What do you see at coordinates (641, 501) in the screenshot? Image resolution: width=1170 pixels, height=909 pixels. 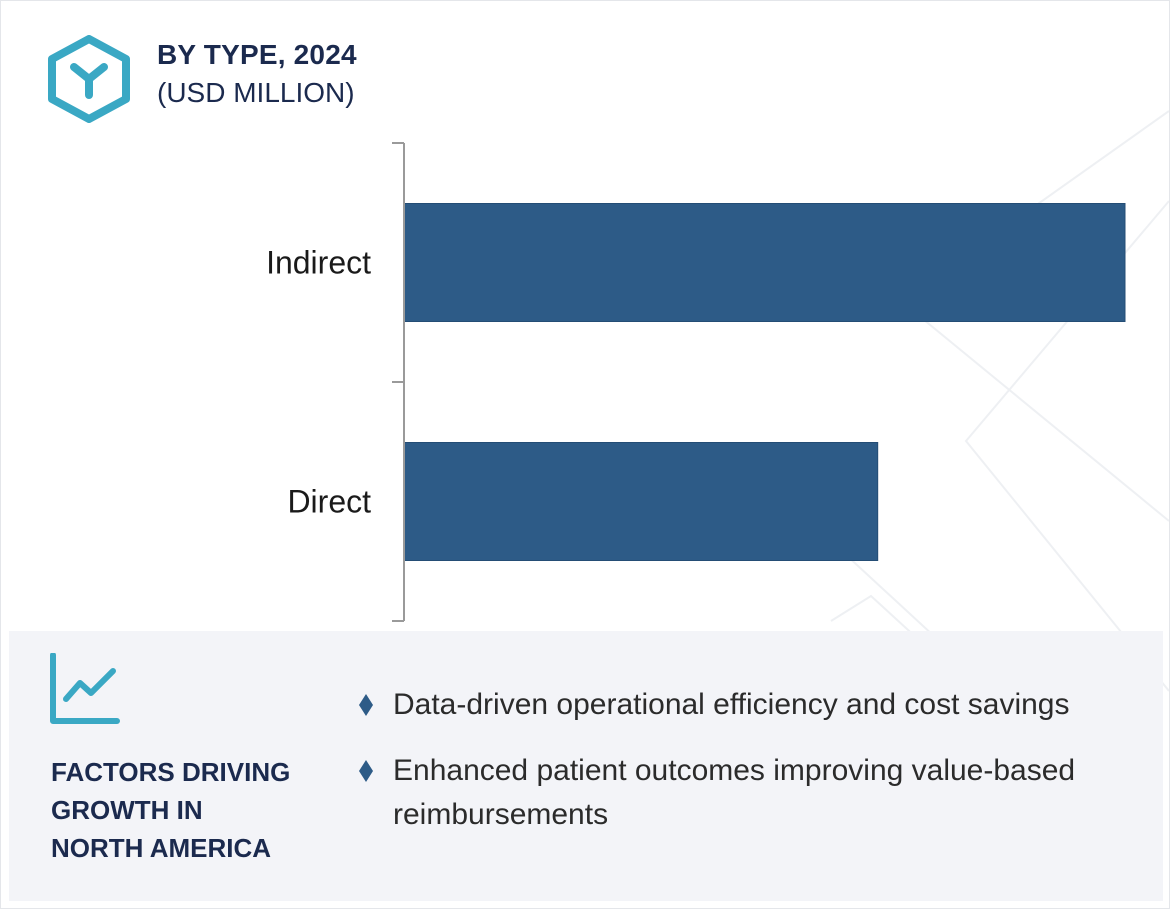 I see `bar-direct` at bounding box center [641, 501].